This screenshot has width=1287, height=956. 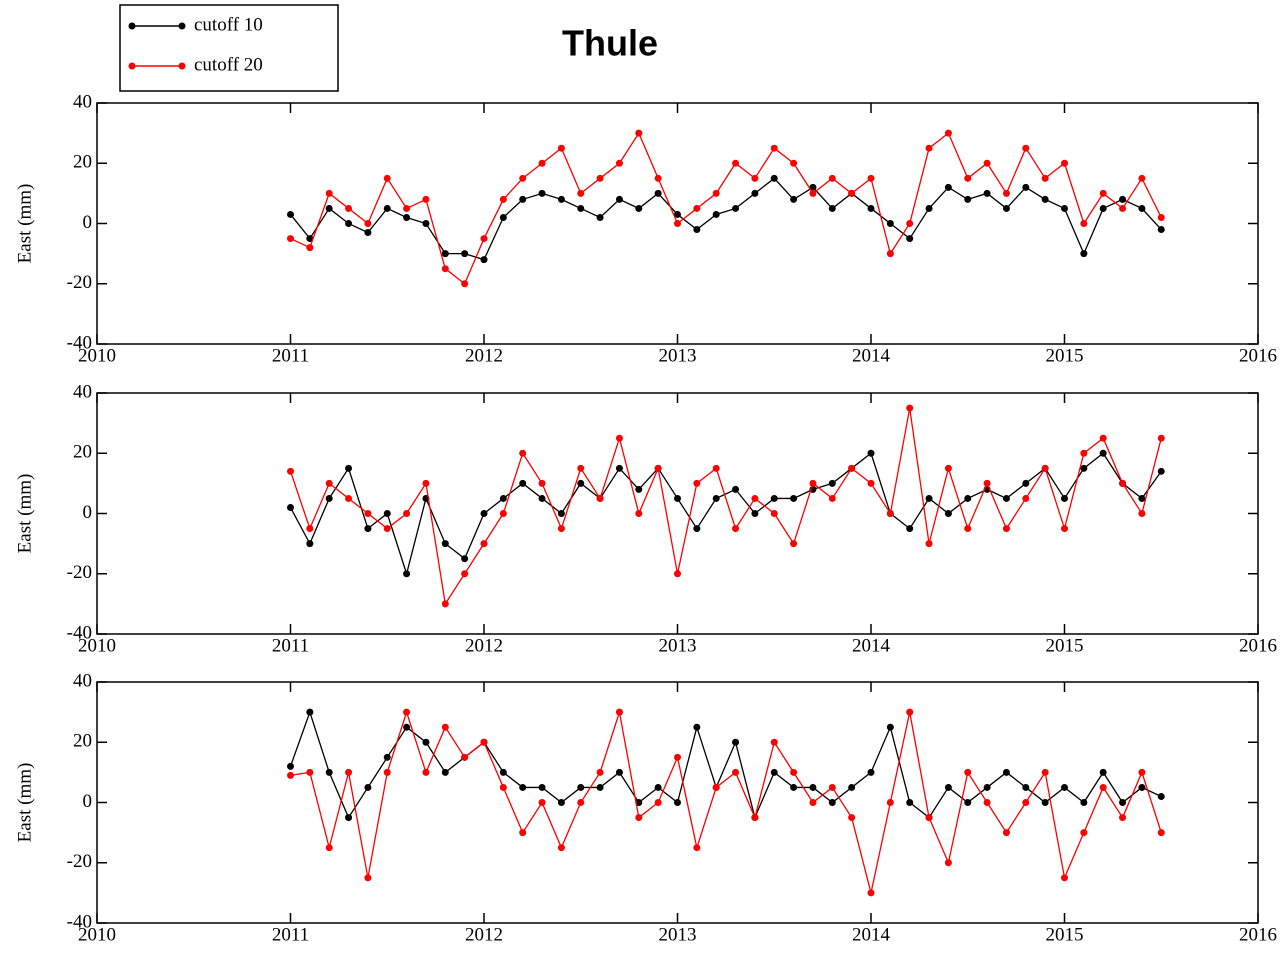 What do you see at coordinates (290, 355) in the screenshot?
I see `x-tick-label: 2011` at bounding box center [290, 355].